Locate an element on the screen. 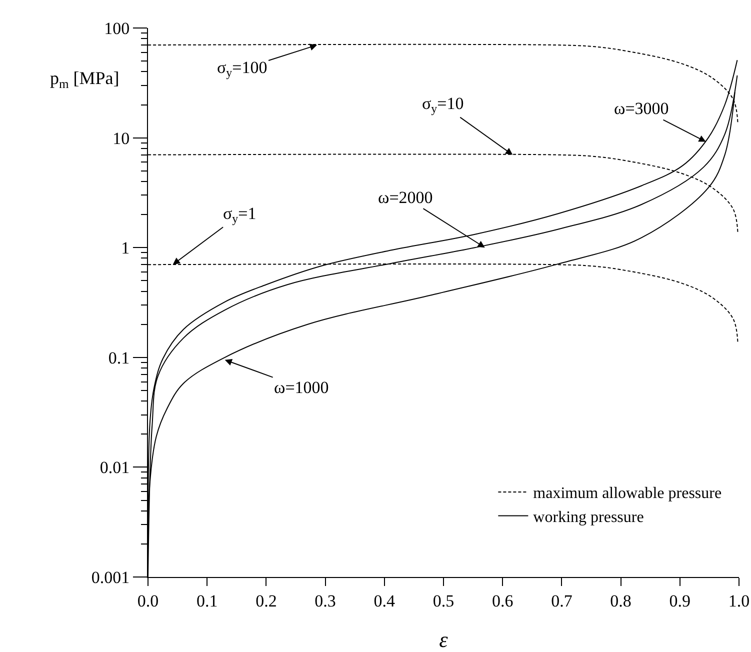 The image size is (751, 652). x-tick-label: 1.0 is located at coordinates (739, 600).